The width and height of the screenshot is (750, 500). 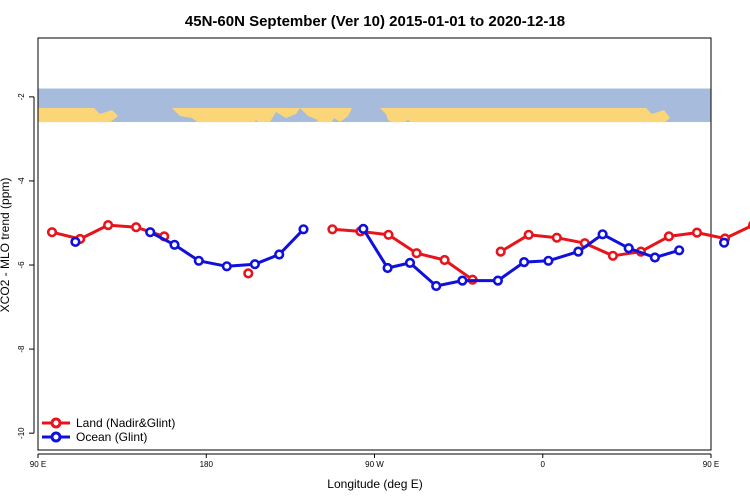 I want to click on legend-entry-land: Land (Nadir&Glint), so click(x=108, y=423).